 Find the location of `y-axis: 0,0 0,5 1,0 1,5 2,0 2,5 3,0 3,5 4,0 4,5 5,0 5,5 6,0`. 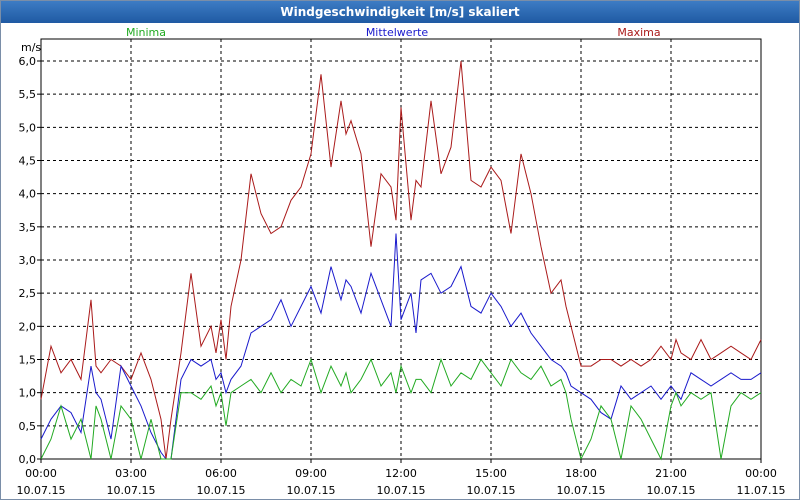

y-axis: 0,0 0,5 1,0 1,5 2,0 2,5 3,0 3,5 4,0 4,5 5,0 5,5 6,0 is located at coordinates (30, 260).